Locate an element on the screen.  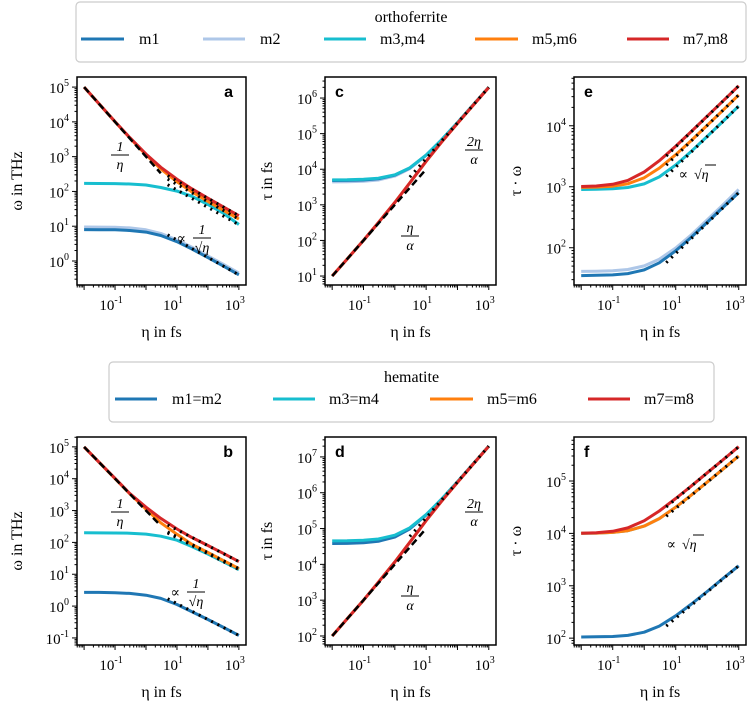
panel-letter: e is located at coordinates (588, 92).